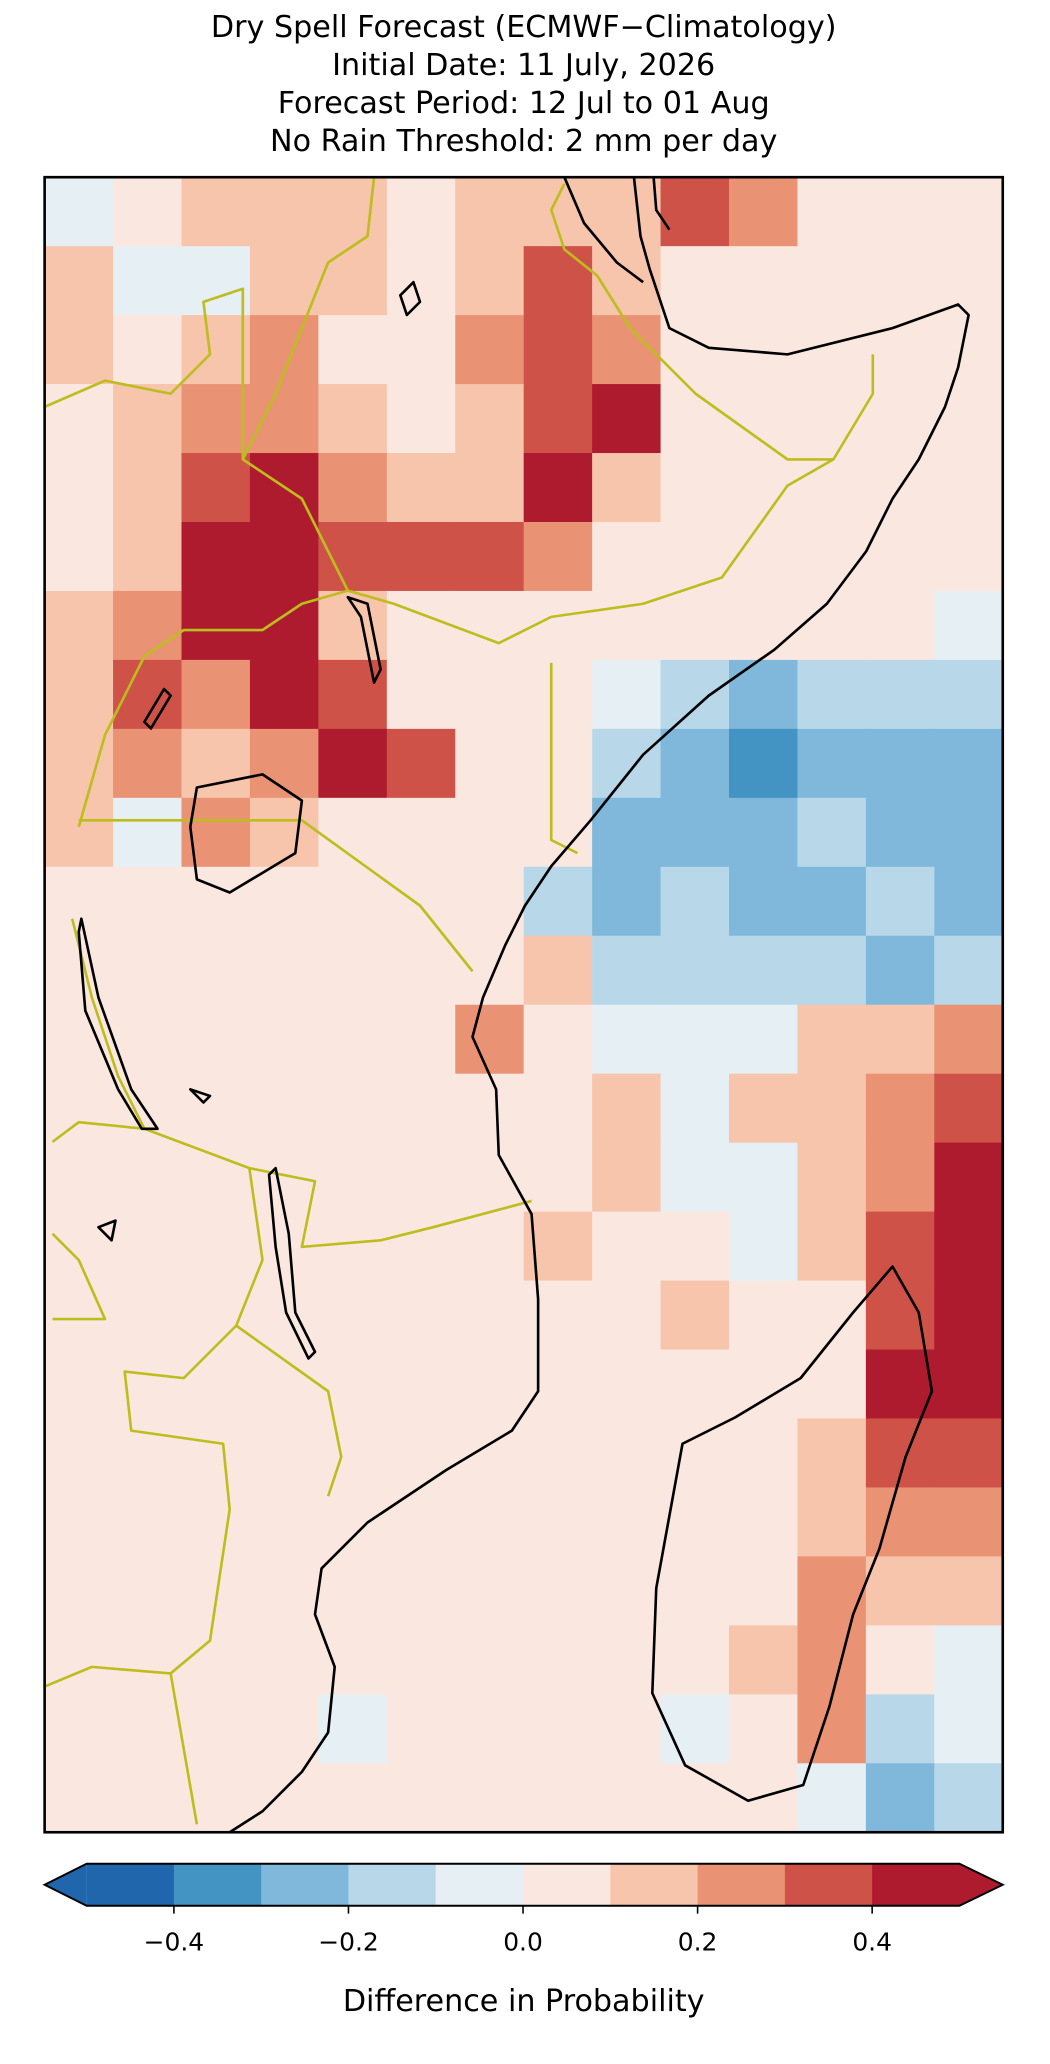  I want to click on colorbar-tick-label: −0.2, so click(348, 1941).